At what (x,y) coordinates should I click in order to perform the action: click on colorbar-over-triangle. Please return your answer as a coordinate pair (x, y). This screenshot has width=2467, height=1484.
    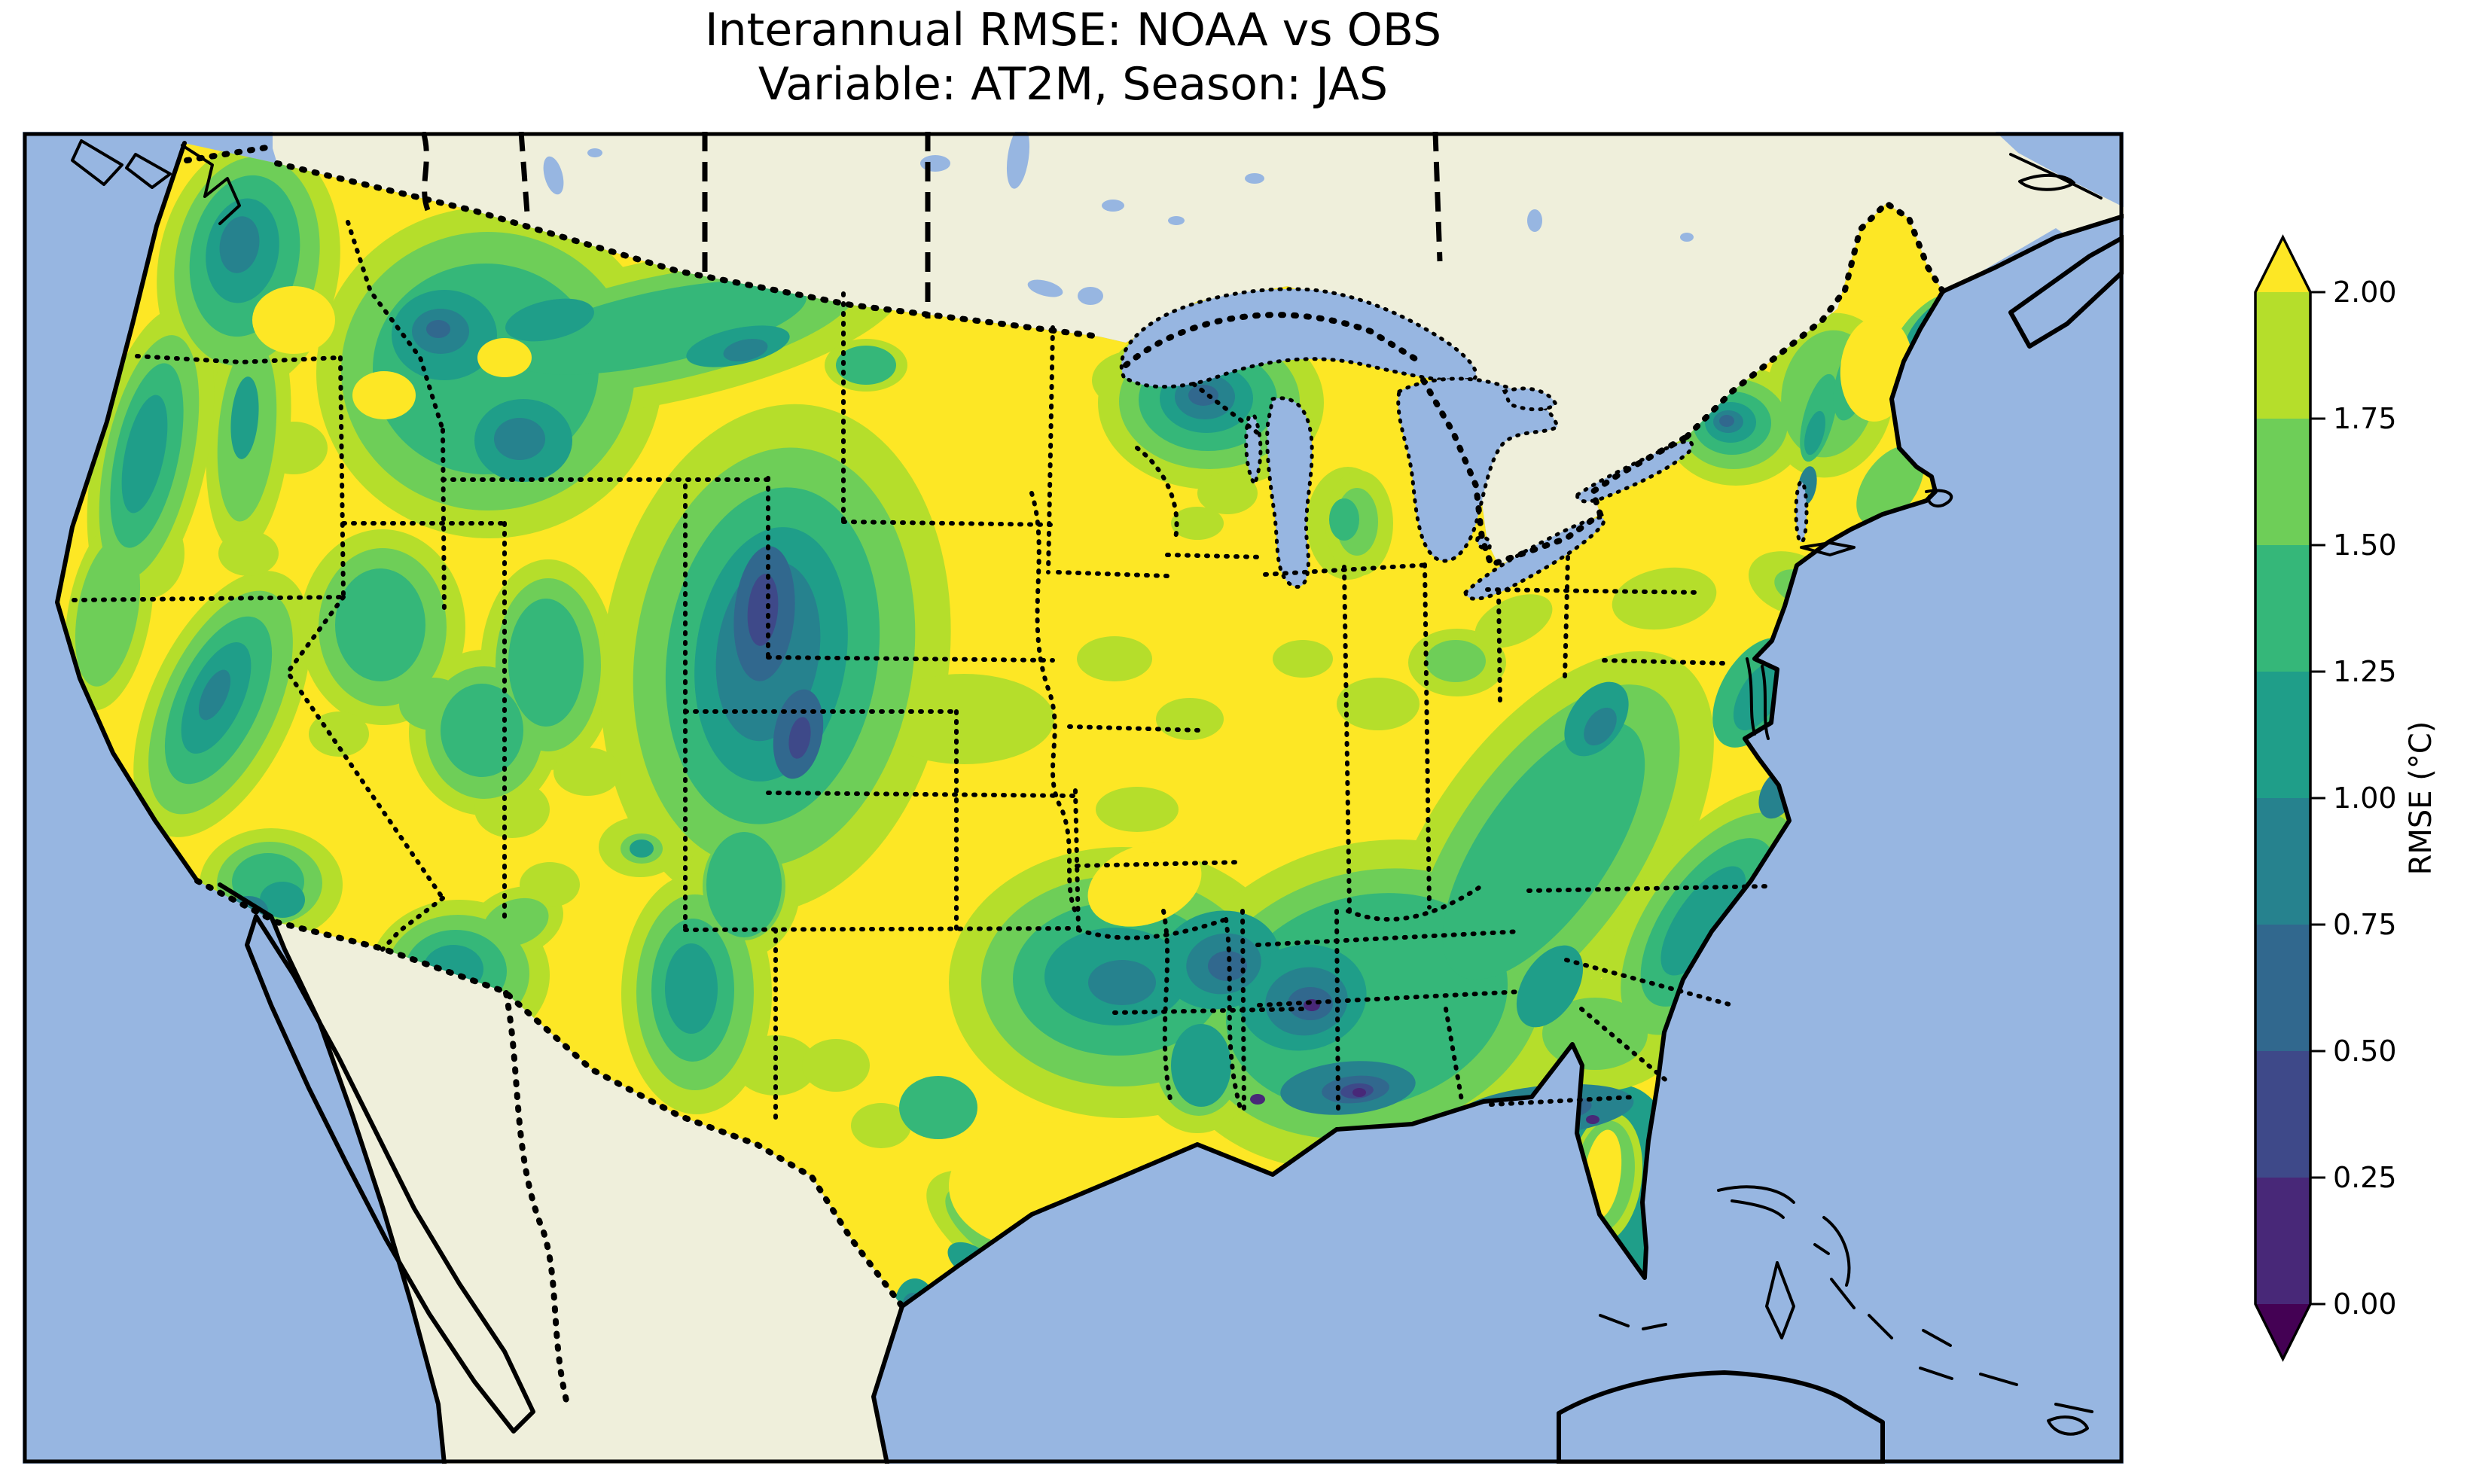
    Looking at the image, I should click on (2282, 264).